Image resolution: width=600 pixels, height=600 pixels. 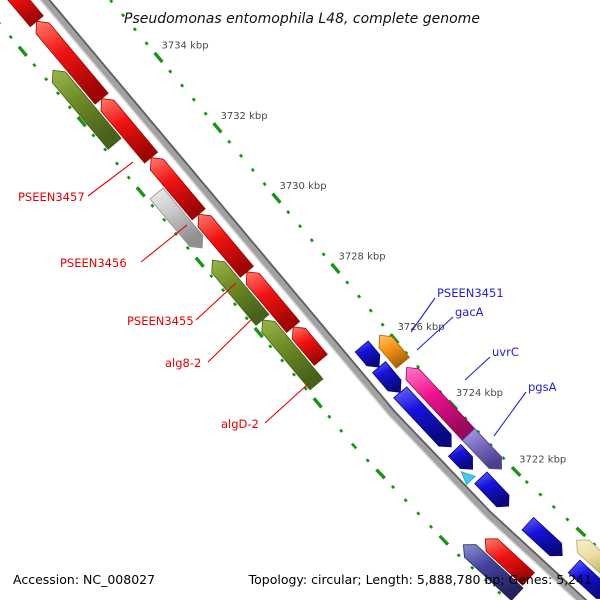 What do you see at coordinates (240, 424) in the screenshot?
I see `gene-label-algd-2: algD-2` at bounding box center [240, 424].